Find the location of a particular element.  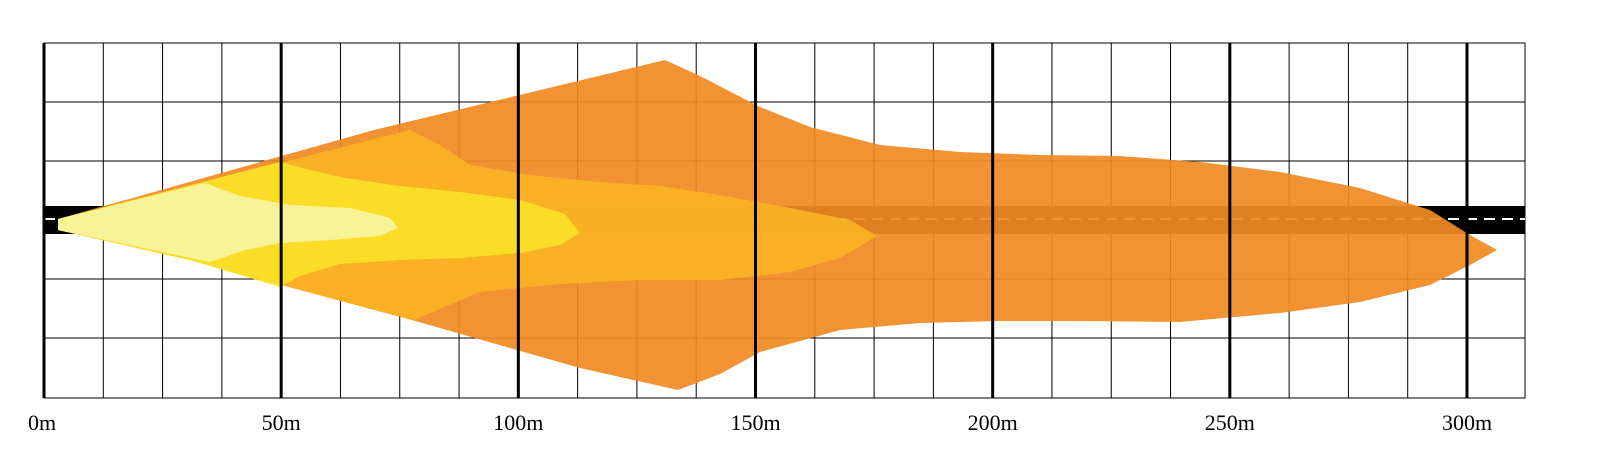

x-axis-tick-labels: 0m 50m 100m 150m 200m 250m 300m is located at coordinates (760, 422).